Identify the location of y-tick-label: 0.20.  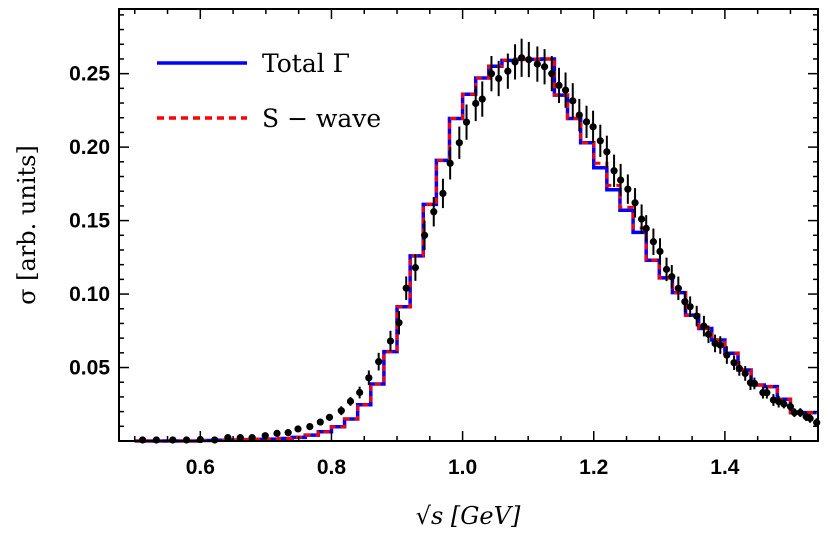
(89, 147).